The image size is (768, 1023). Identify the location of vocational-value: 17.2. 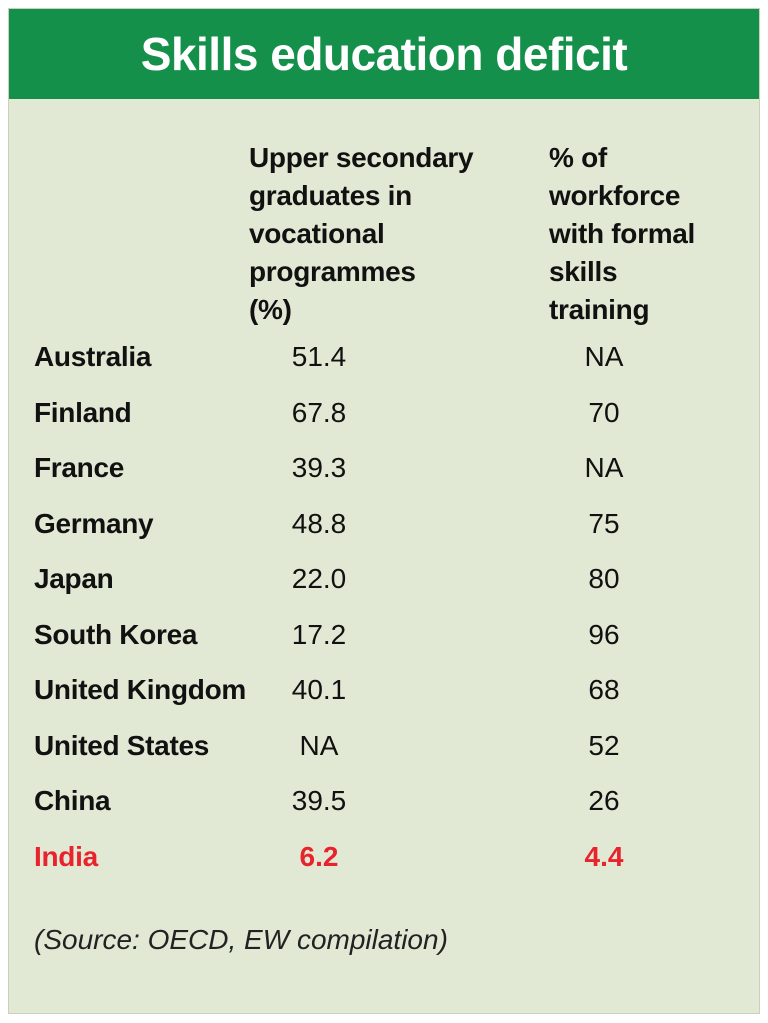
(319, 634).